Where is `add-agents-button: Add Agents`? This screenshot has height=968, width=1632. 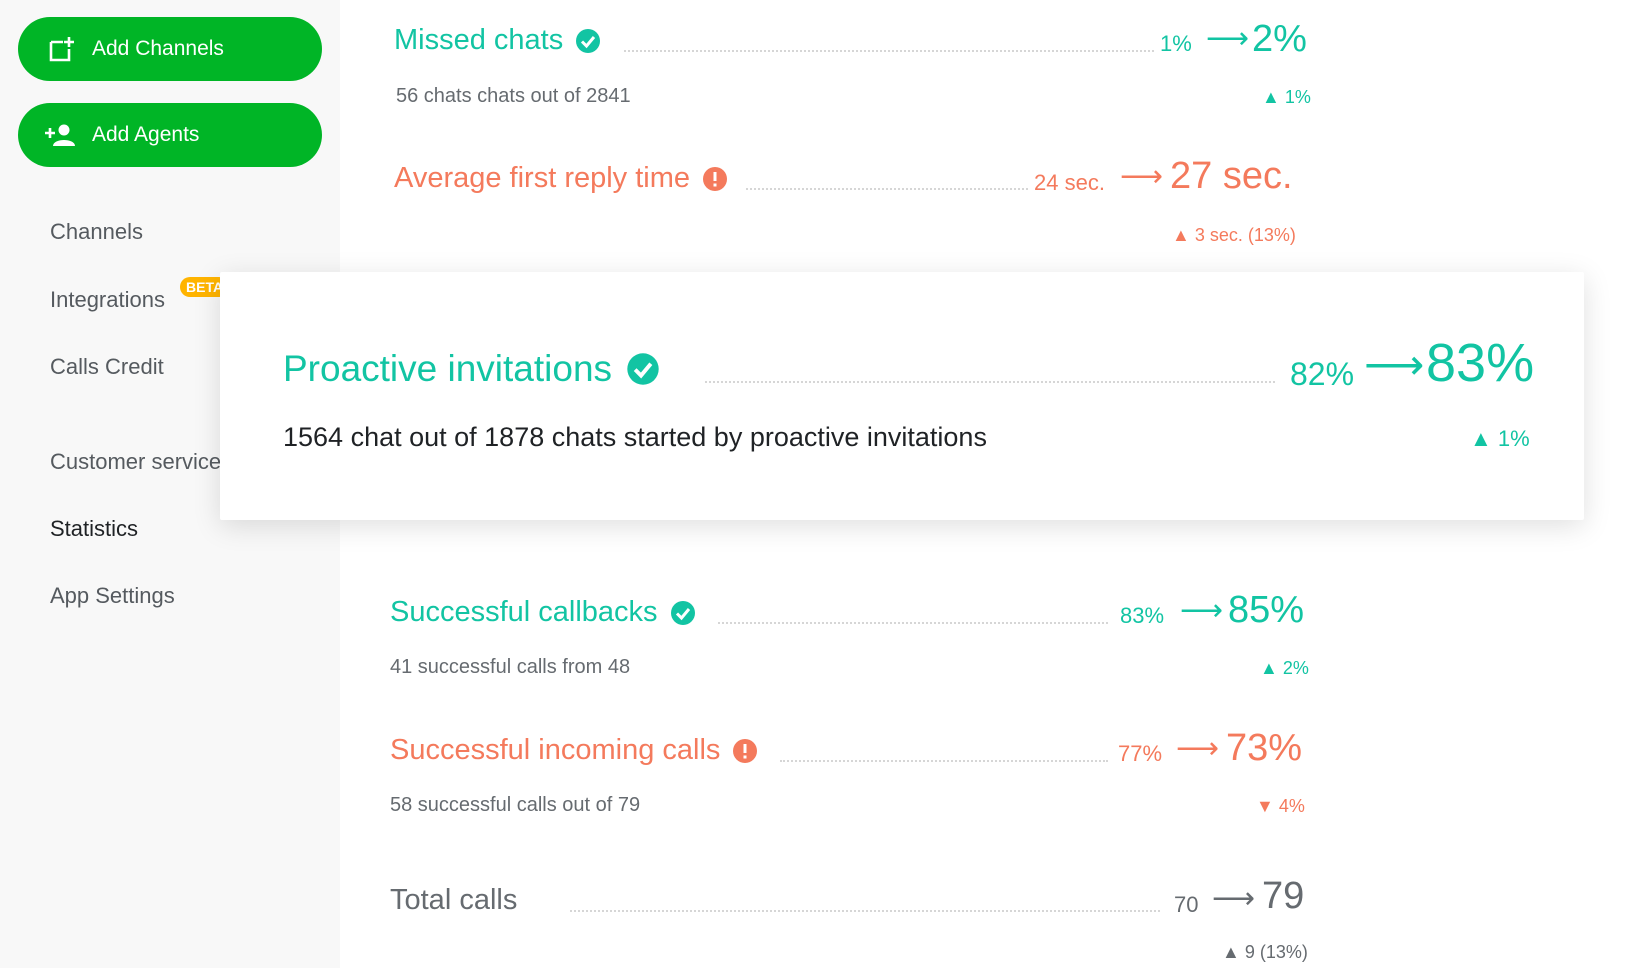
add-agents-button: Add Agents is located at coordinates (170, 135).